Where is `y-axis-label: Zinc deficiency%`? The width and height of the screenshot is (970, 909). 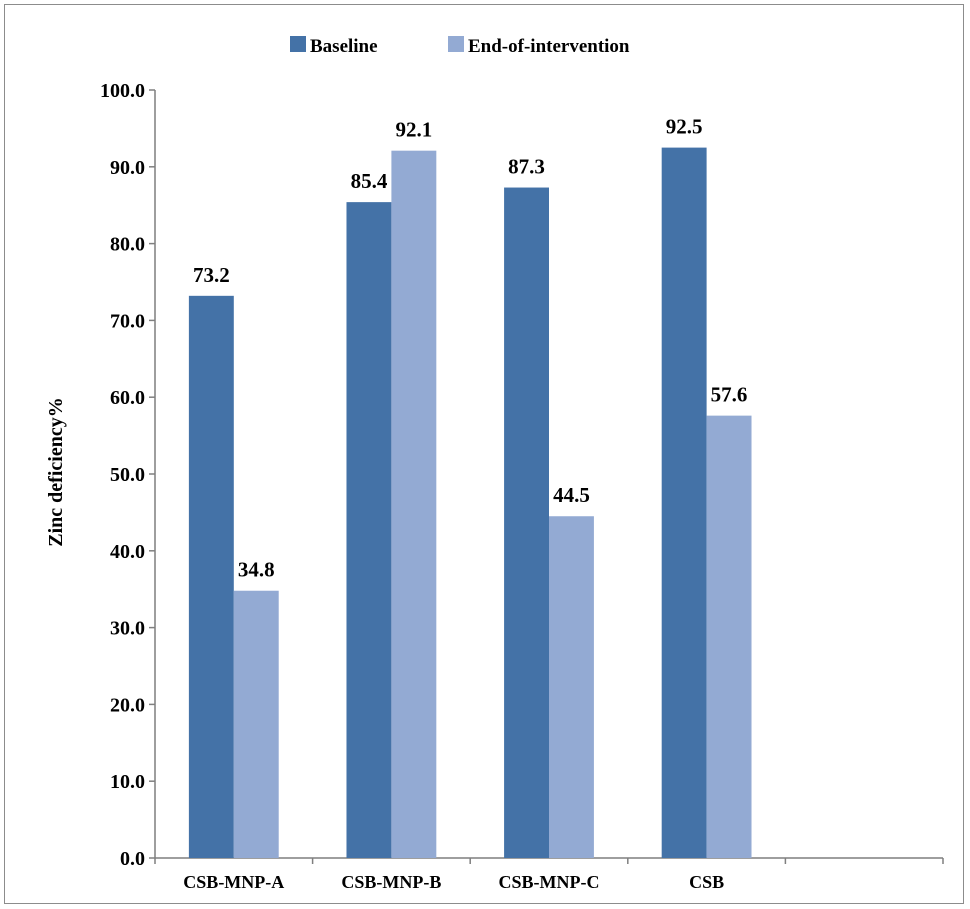
y-axis-label: Zinc deficiency% is located at coordinates (56, 471).